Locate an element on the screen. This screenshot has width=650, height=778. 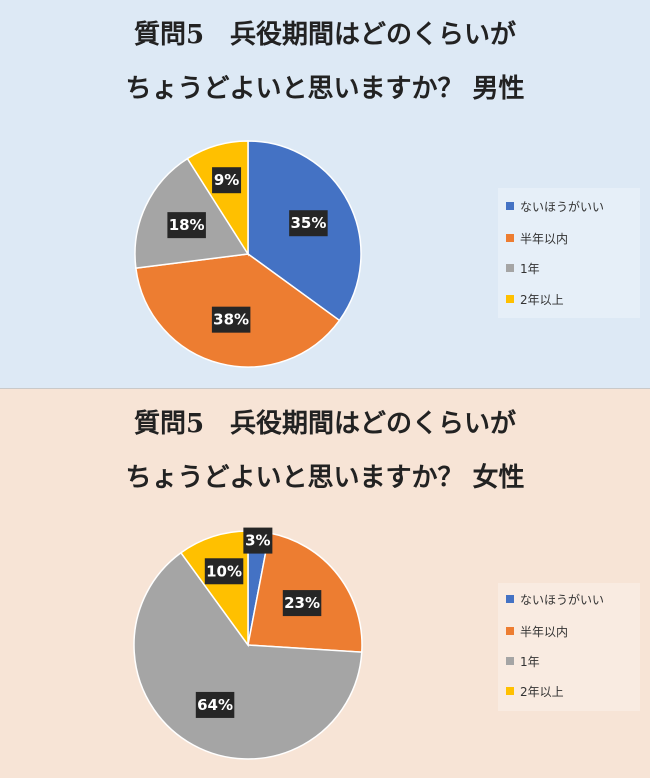
data-label-text: 64% is located at coordinates (215, 705).